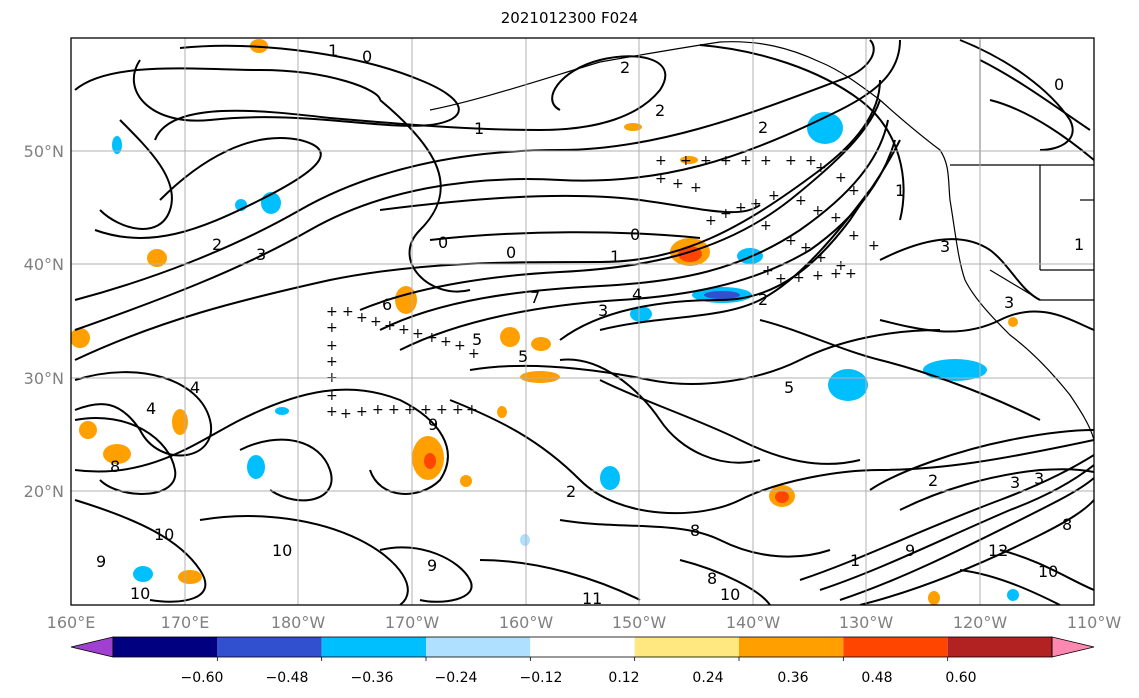 The width and height of the screenshot is (1139, 698). What do you see at coordinates (707, 678) in the screenshot?
I see `colorbar-tick-label: 0.24` at bounding box center [707, 678].